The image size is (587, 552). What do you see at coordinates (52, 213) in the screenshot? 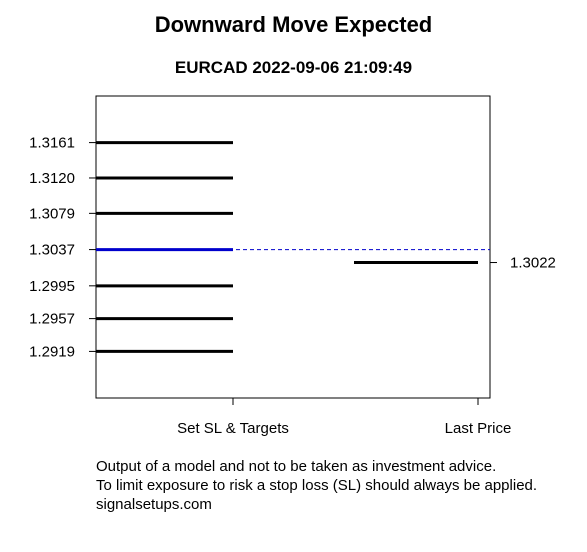
I see `y-tick-label-2: 1.3079` at bounding box center [52, 213].